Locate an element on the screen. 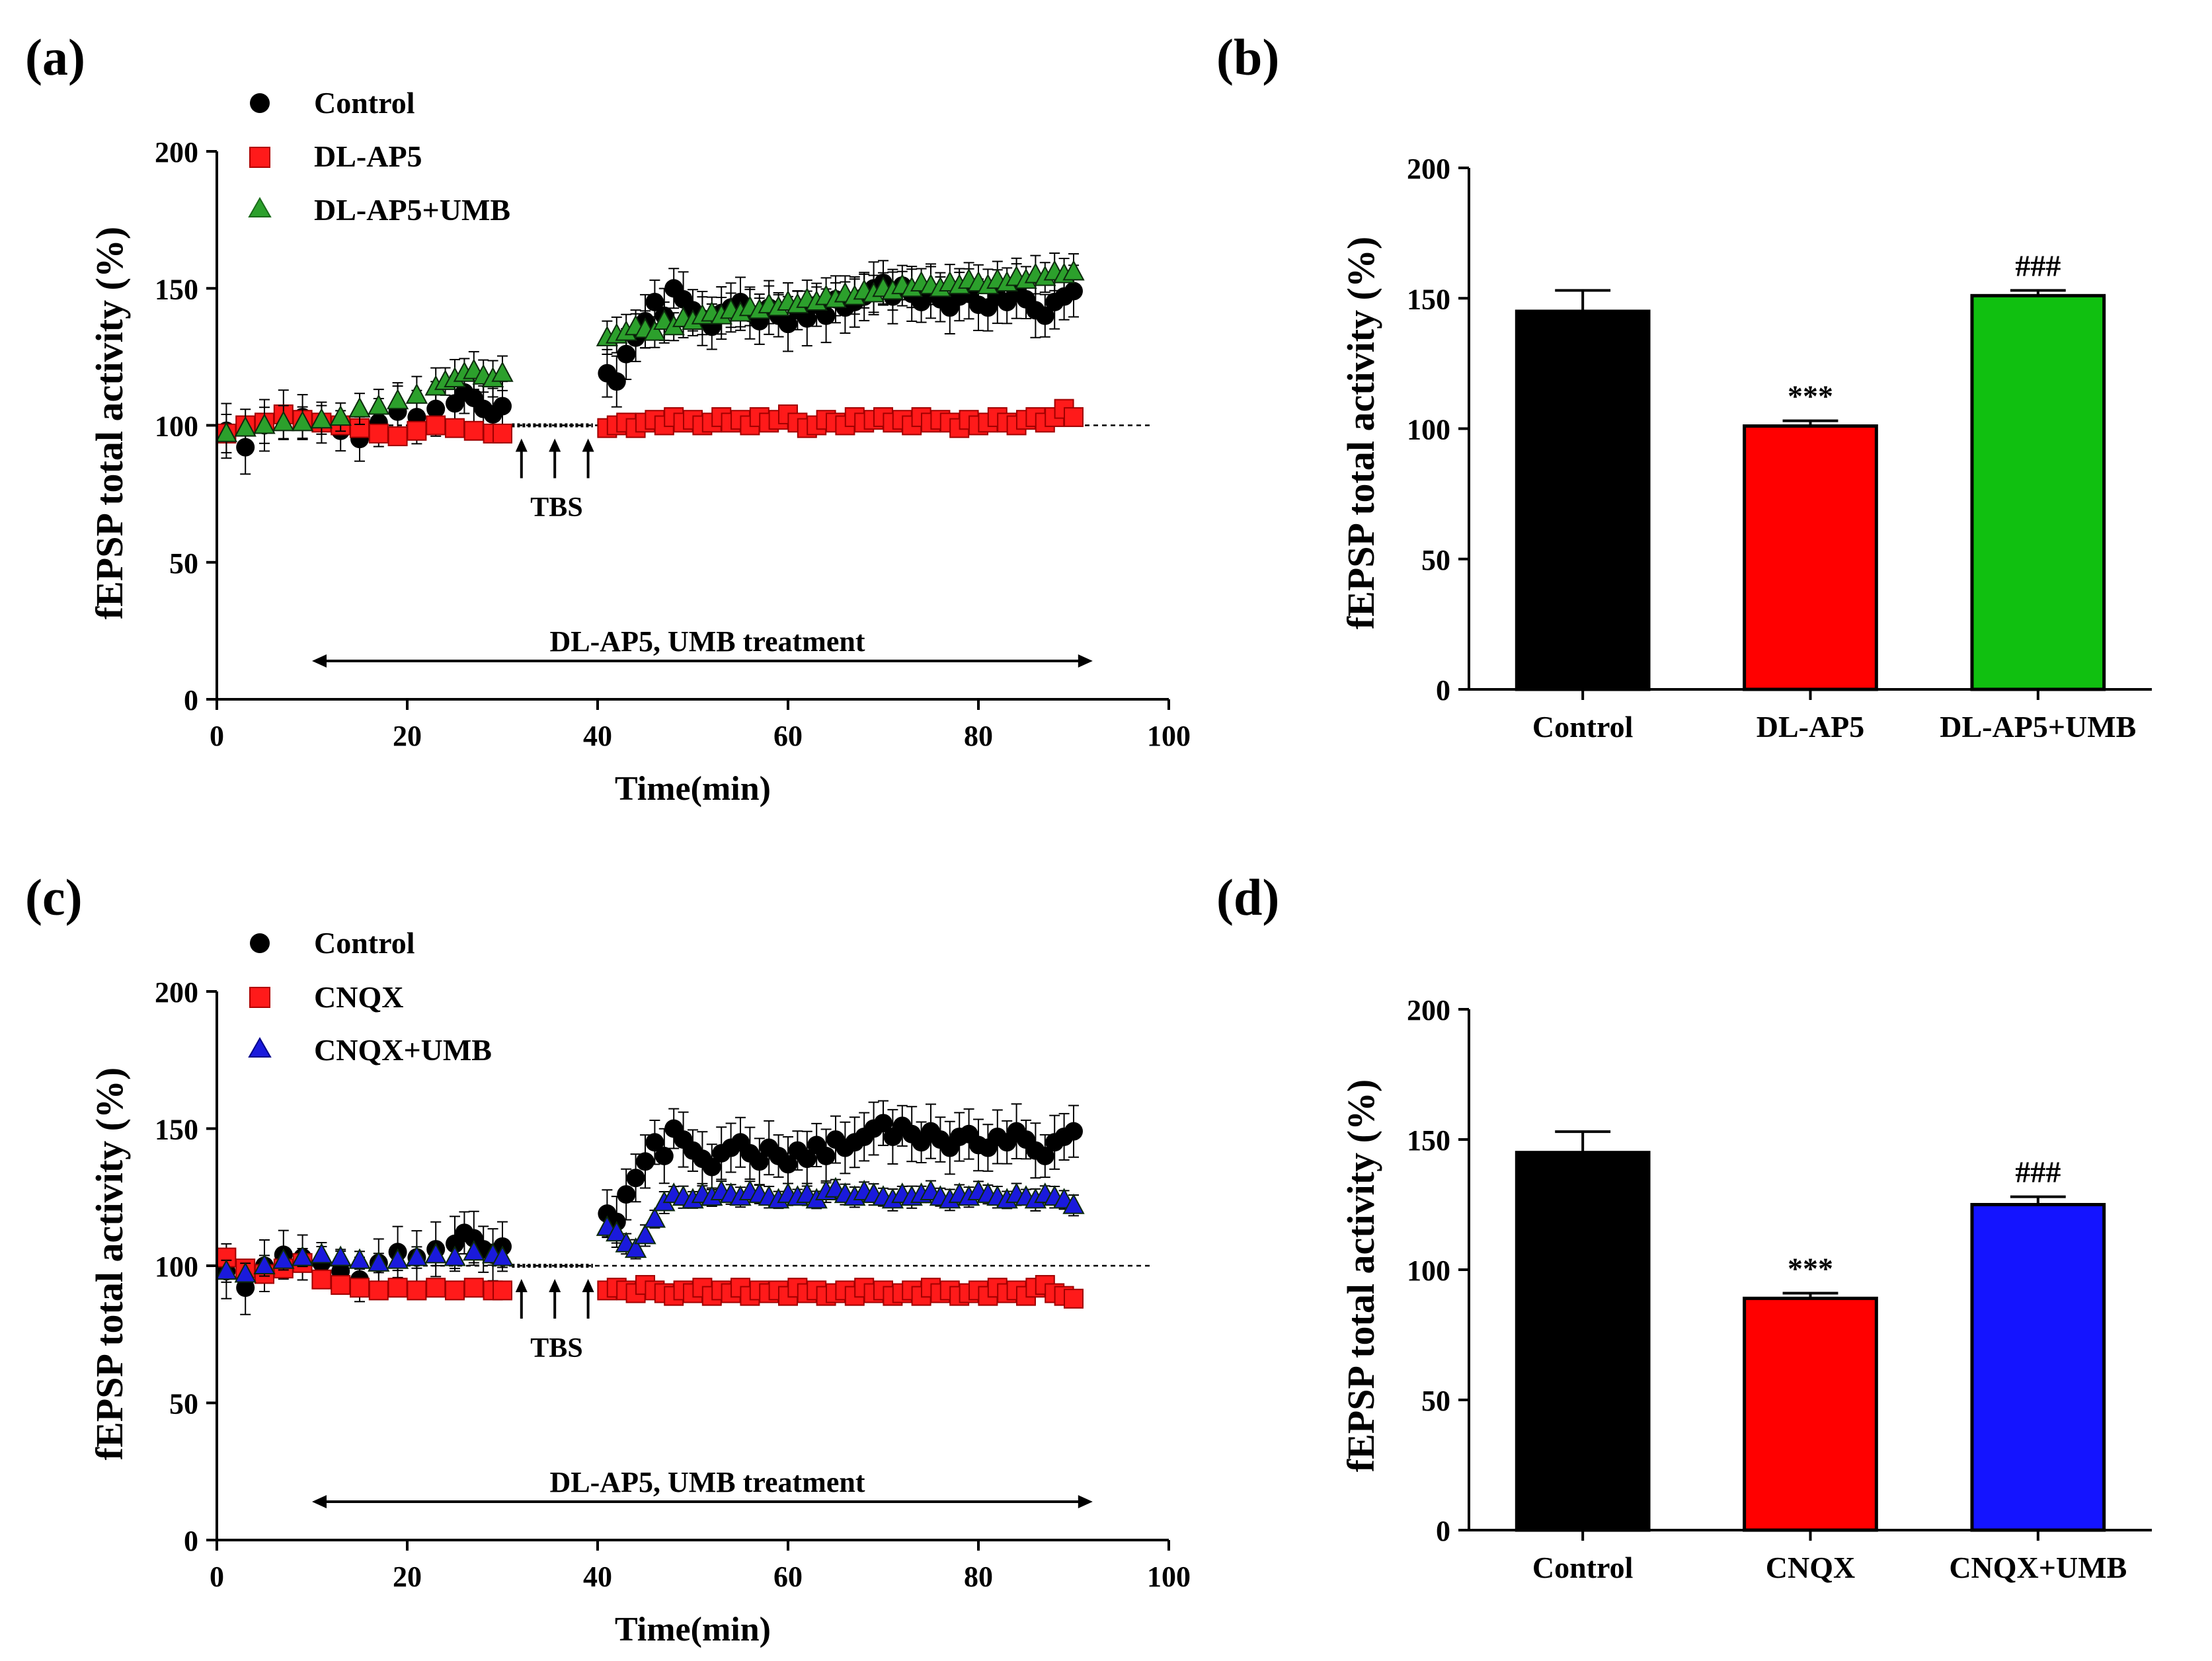  x-tick-label-dl-ap5-umb: DL-AP5+UMB is located at coordinates (2038, 727).